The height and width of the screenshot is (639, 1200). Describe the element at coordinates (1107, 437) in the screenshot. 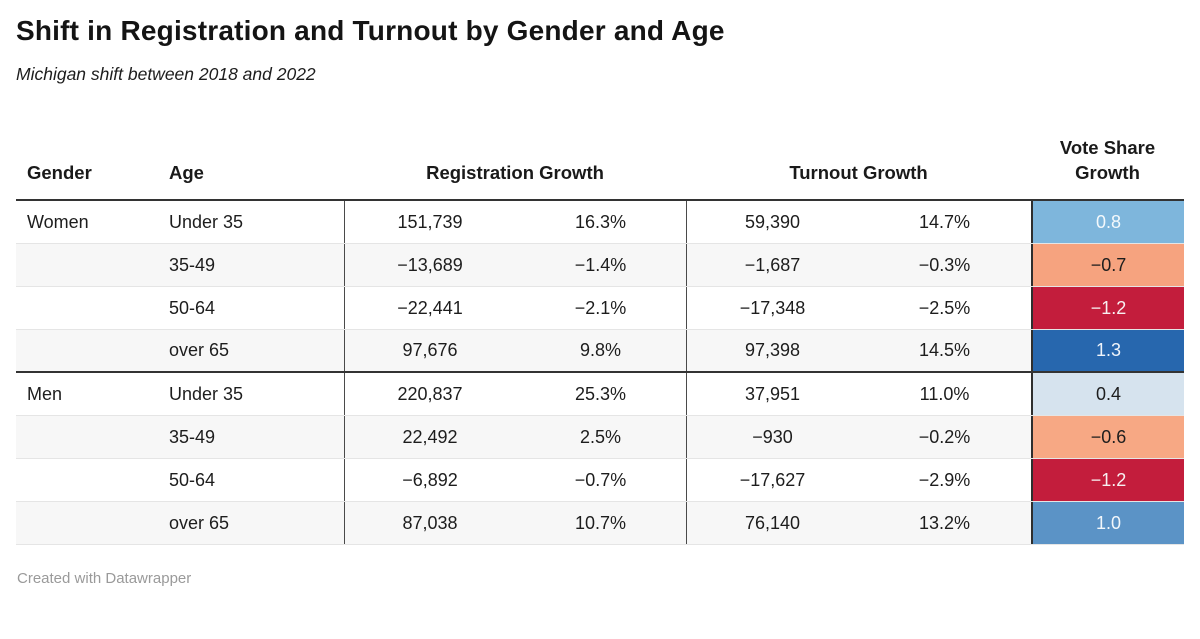

I see `vote-share-cell: −0.6` at that location.